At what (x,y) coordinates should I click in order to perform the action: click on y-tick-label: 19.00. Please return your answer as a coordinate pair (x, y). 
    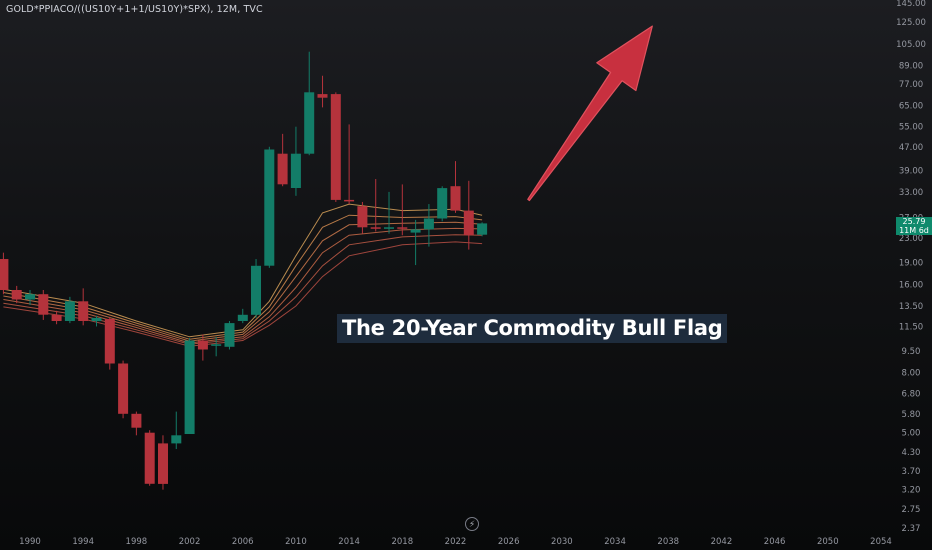
    Looking at the image, I should click on (911, 263).